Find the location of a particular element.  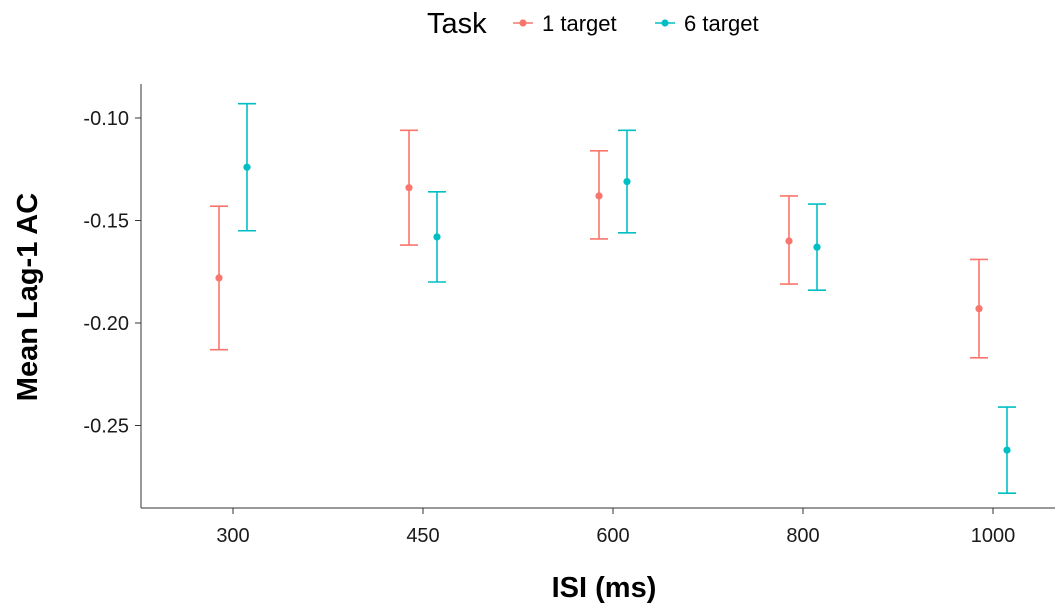

legend-item: 6 target is located at coordinates (707, 23).